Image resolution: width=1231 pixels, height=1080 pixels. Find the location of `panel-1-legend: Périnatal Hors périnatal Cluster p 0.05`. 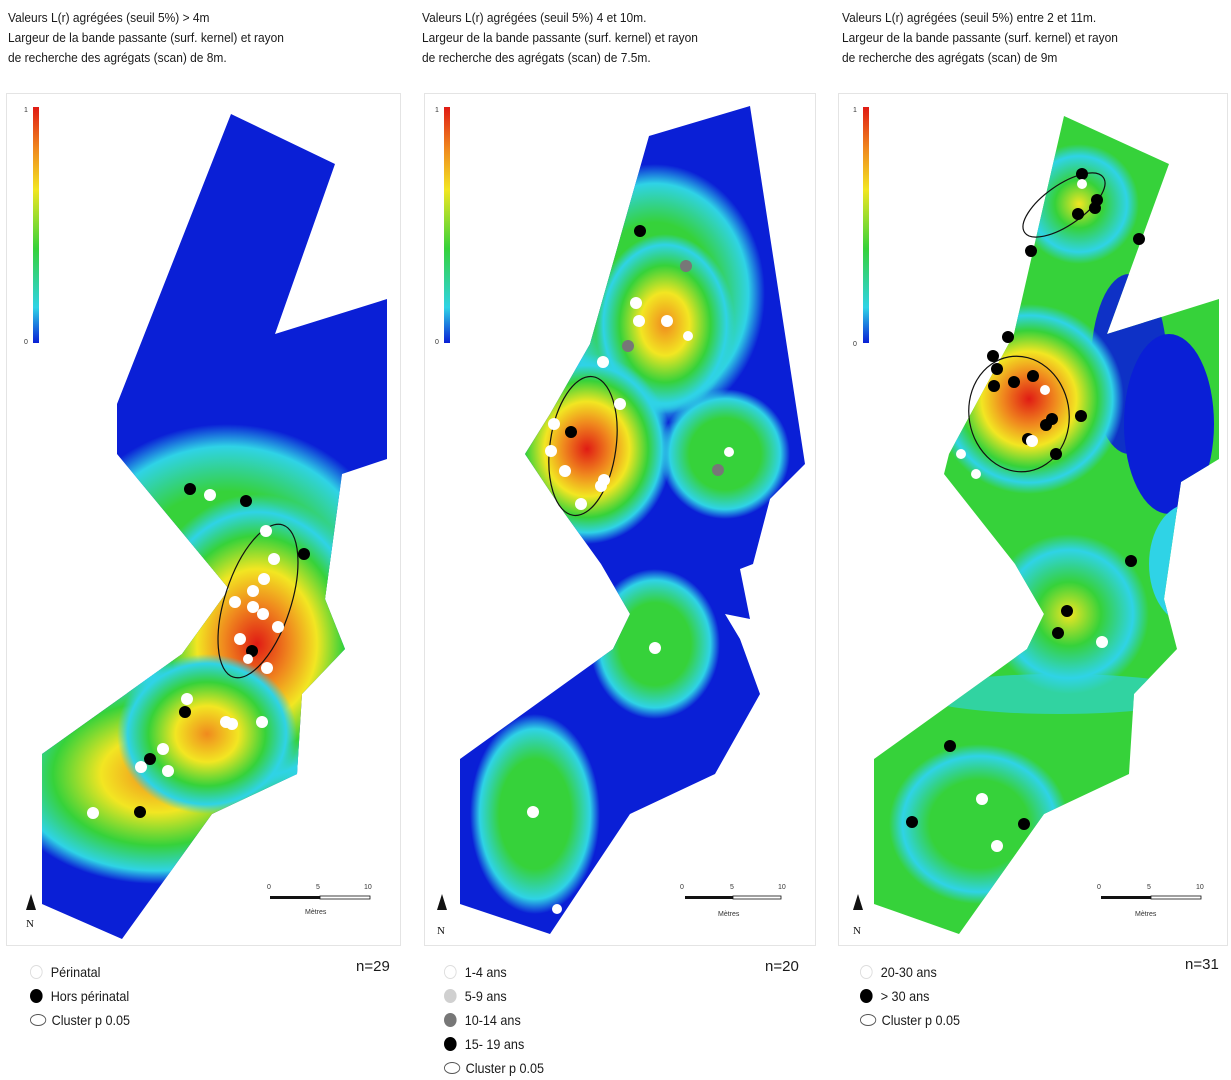

panel-1-legend: Périnatal Hors périnatal Cluster p 0.05 is located at coordinates (80, 996).